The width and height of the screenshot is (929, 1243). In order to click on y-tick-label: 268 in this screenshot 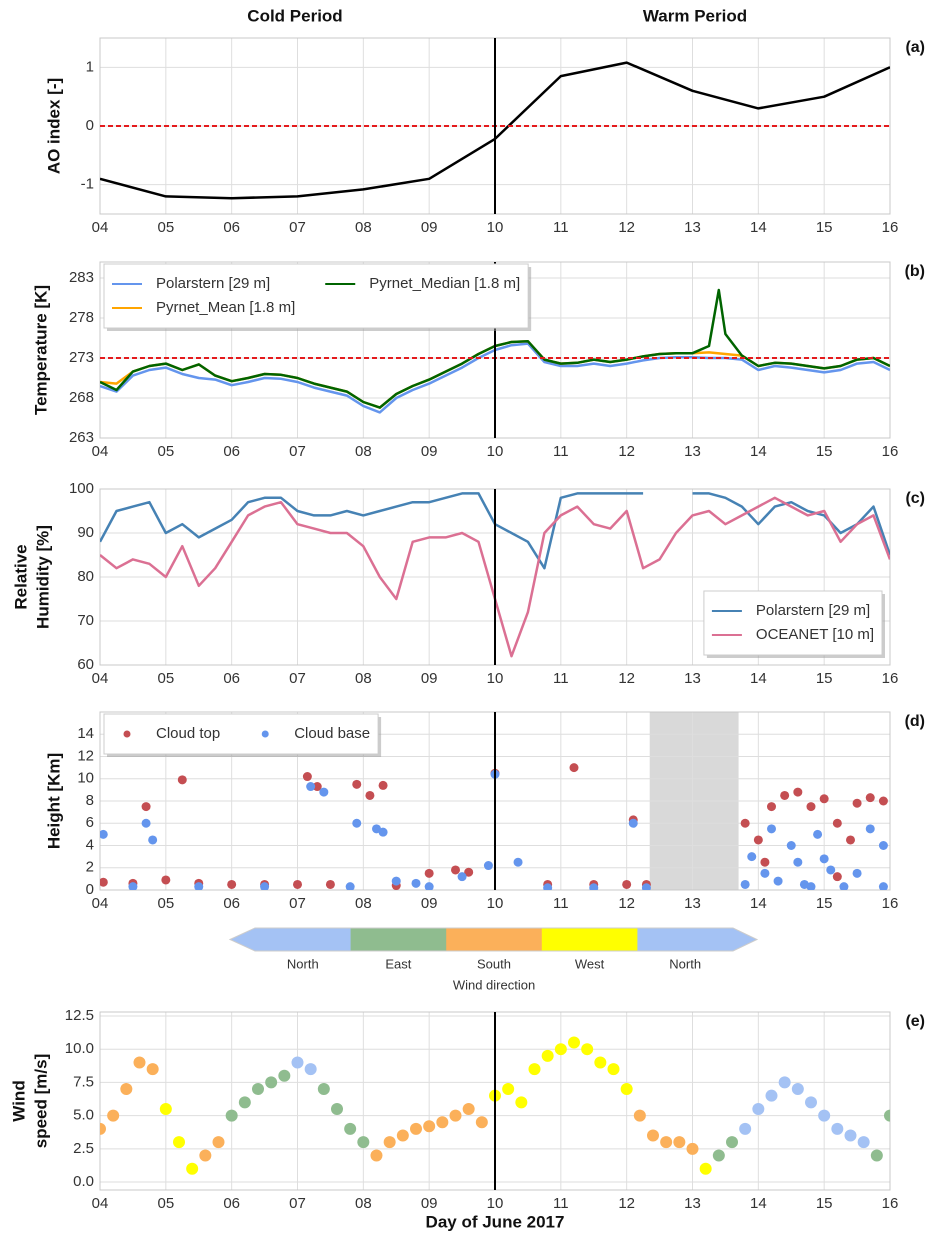, I will do `click(81, 397)`.